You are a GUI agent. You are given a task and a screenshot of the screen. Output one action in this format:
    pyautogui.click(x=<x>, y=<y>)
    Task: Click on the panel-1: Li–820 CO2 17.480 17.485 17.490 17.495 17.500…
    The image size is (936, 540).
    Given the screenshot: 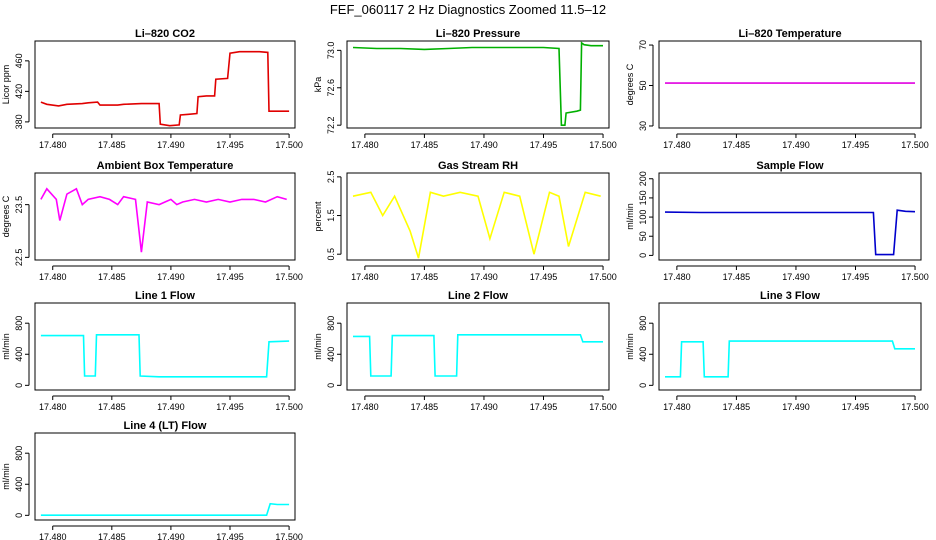 What is the action you would take?
    pyautogui.click(x=152, y=89)
    